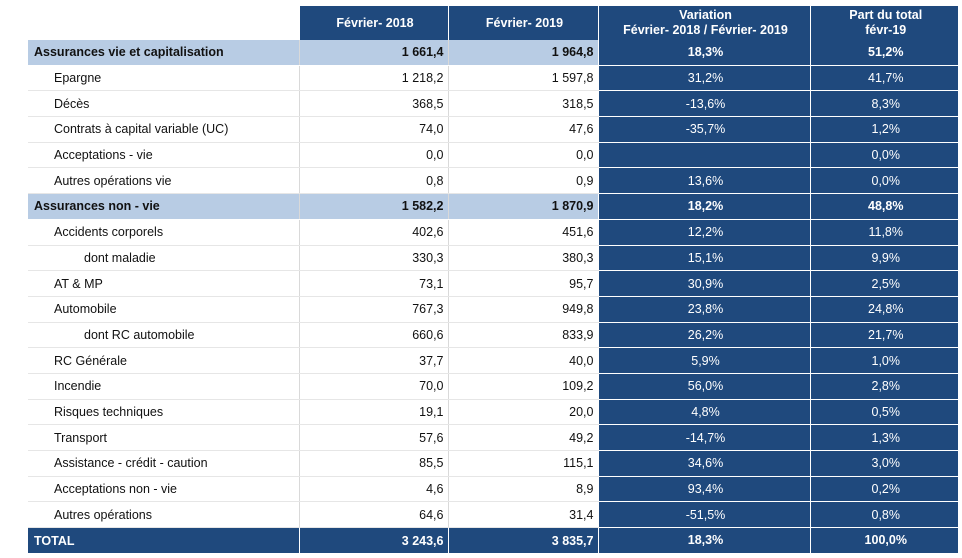 The height and width of the screenshot is (558, 962). What do you see at coordinates (522, 437) in the screenshot?
I see `value-2019: 49,2` at bounding box center [522, 437].